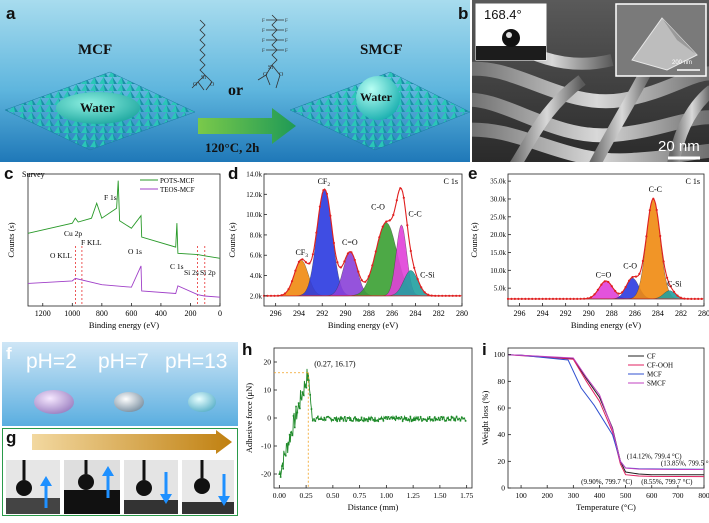 This screenshot has height=523, width=709. What do you see at coordinates (33, 174) in the screenshot?
I see `survey-title: Survey` at bounding box center [33, 174].